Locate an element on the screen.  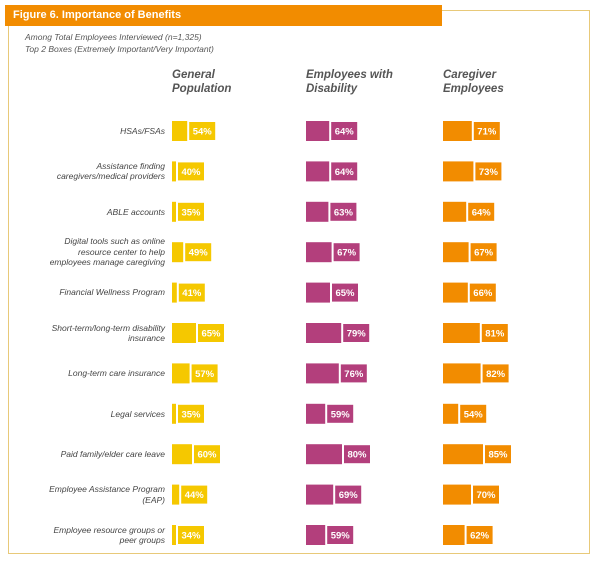
value-label: 65% is located at coordinates (345, 293).